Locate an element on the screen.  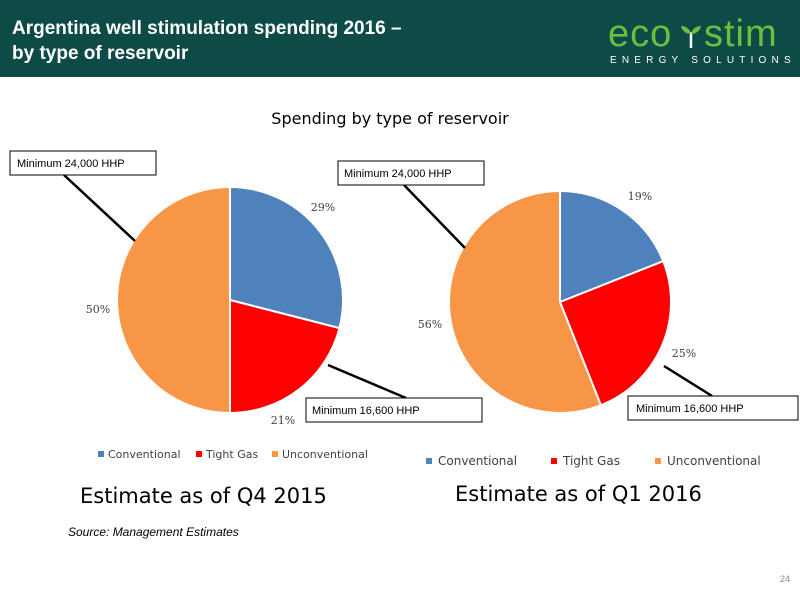
pie2-slice-tight-gas is located at coordinates (615, 333).